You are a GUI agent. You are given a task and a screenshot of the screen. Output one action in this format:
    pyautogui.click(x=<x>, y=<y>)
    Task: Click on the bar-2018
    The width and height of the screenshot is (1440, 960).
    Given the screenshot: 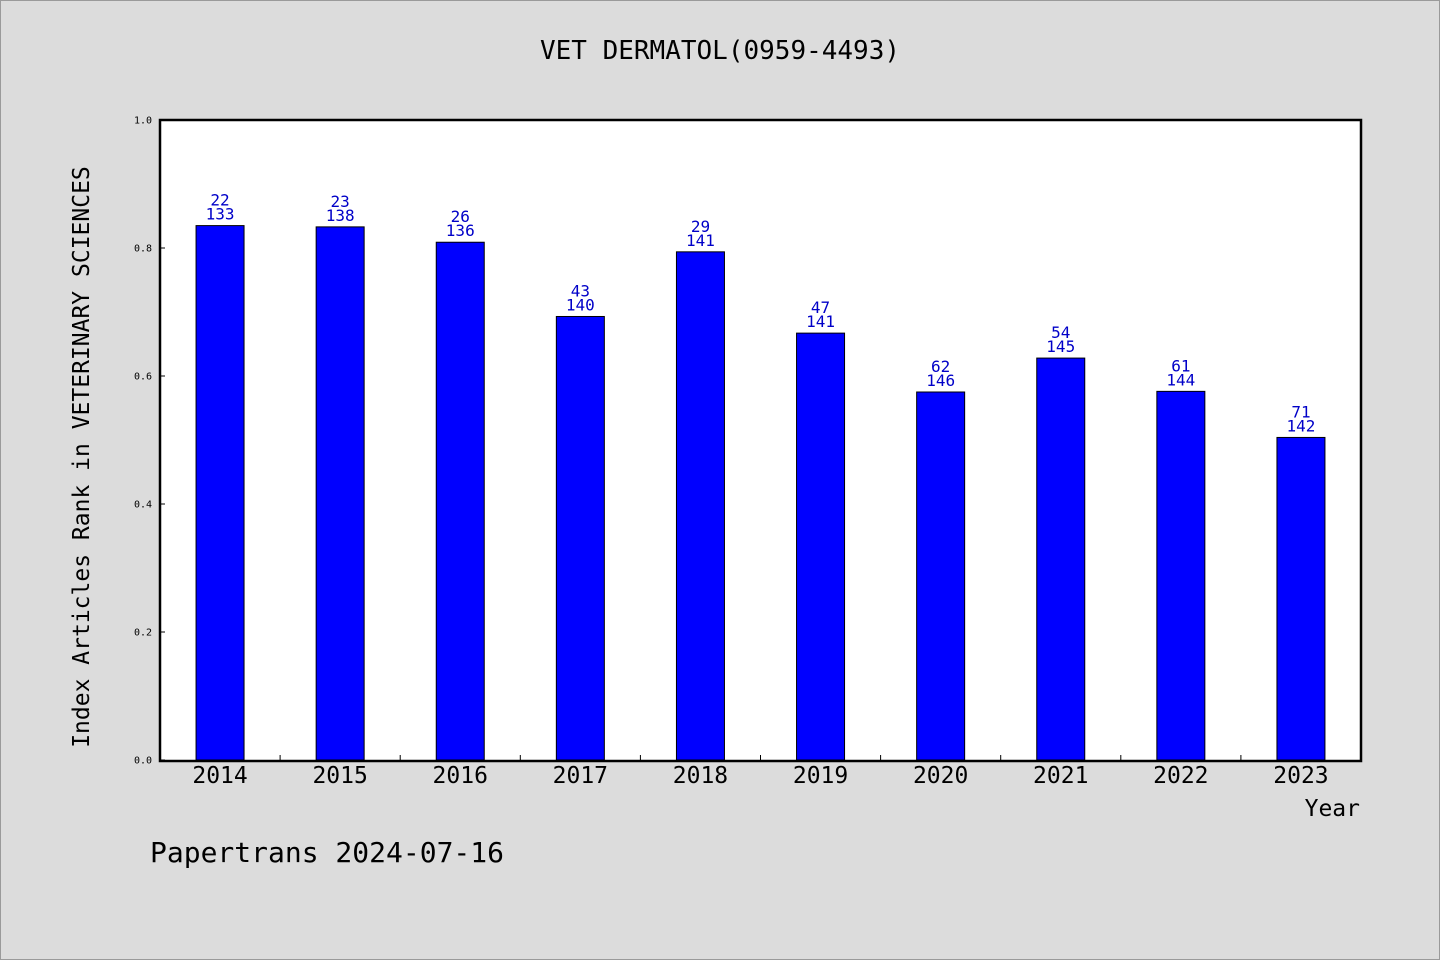 What is the action you would take?
    pyautogui.click(x=700, y=506)
    